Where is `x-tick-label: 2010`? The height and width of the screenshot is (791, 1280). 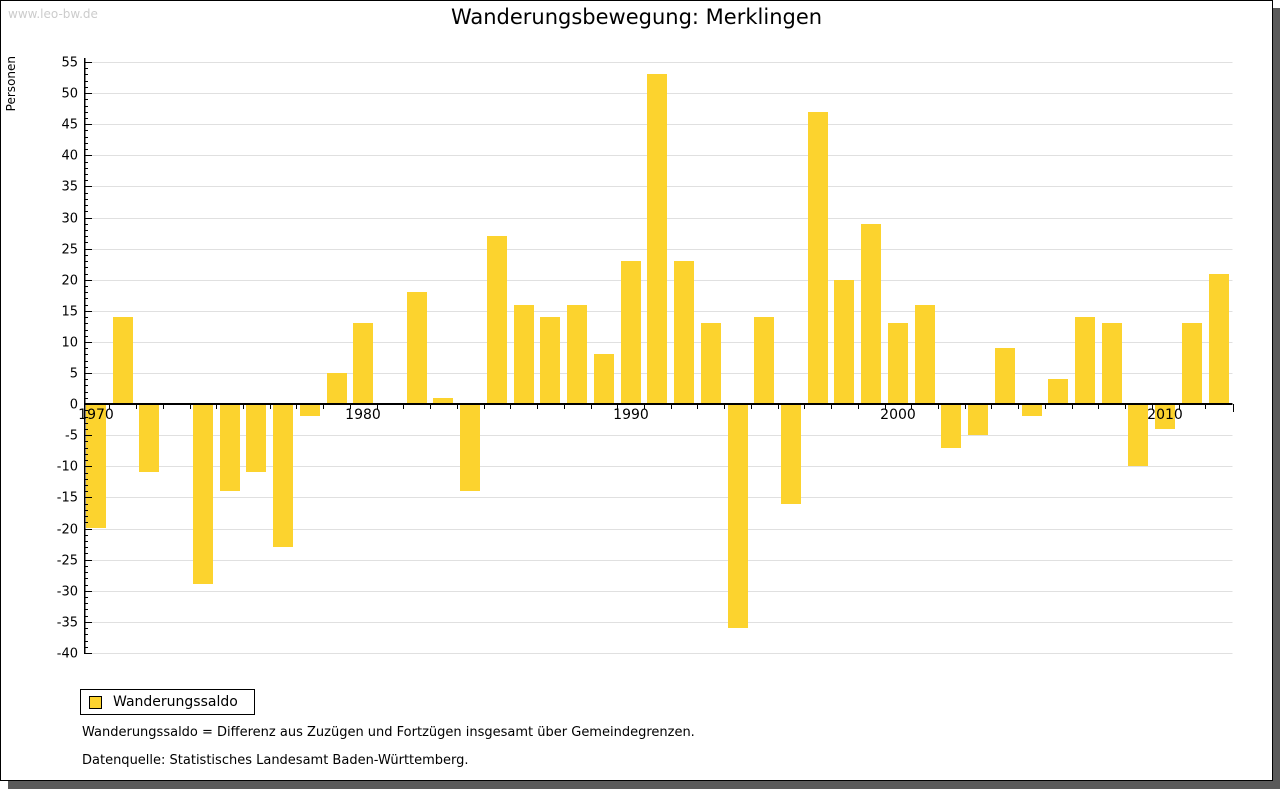
x-tick-label: 2010 is located at coordinates (1165, 415).